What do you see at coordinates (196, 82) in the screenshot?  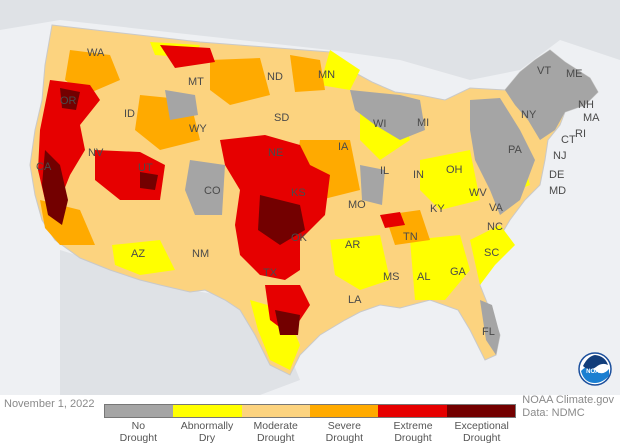 I see `state-label-mt: MT` at bounding box center [196, 82].